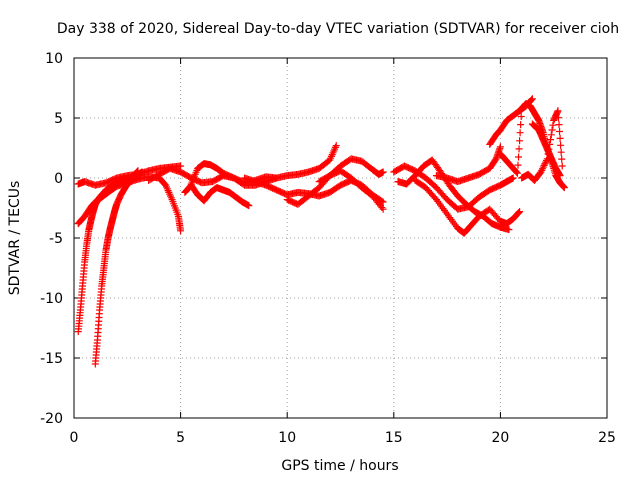 Image resolution: width=640 pixels, height=480 pixels. I want to click on series-arc-k, so click(453, 187).